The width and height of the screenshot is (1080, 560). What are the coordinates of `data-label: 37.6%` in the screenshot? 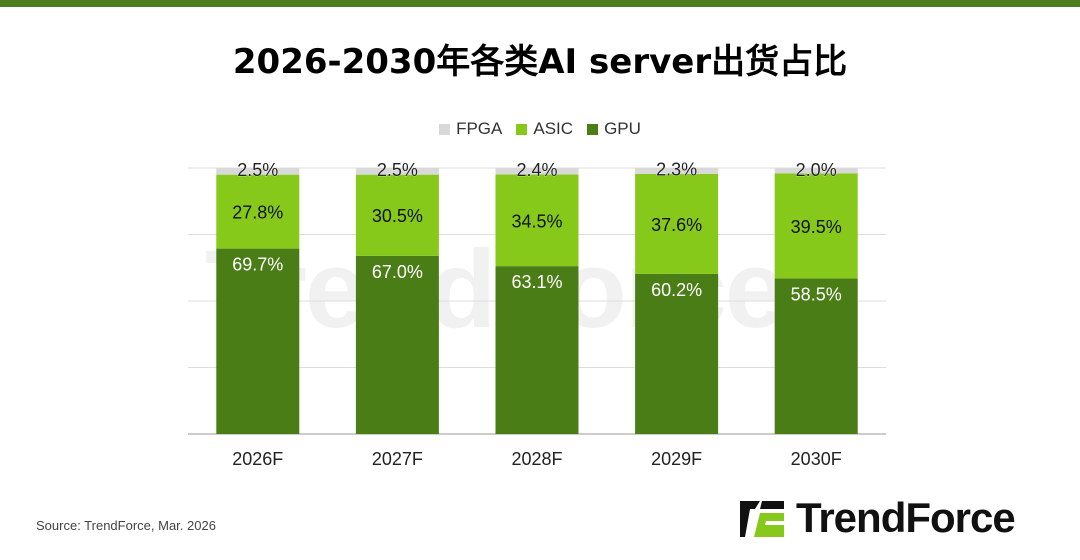 It's located at (676, 225).